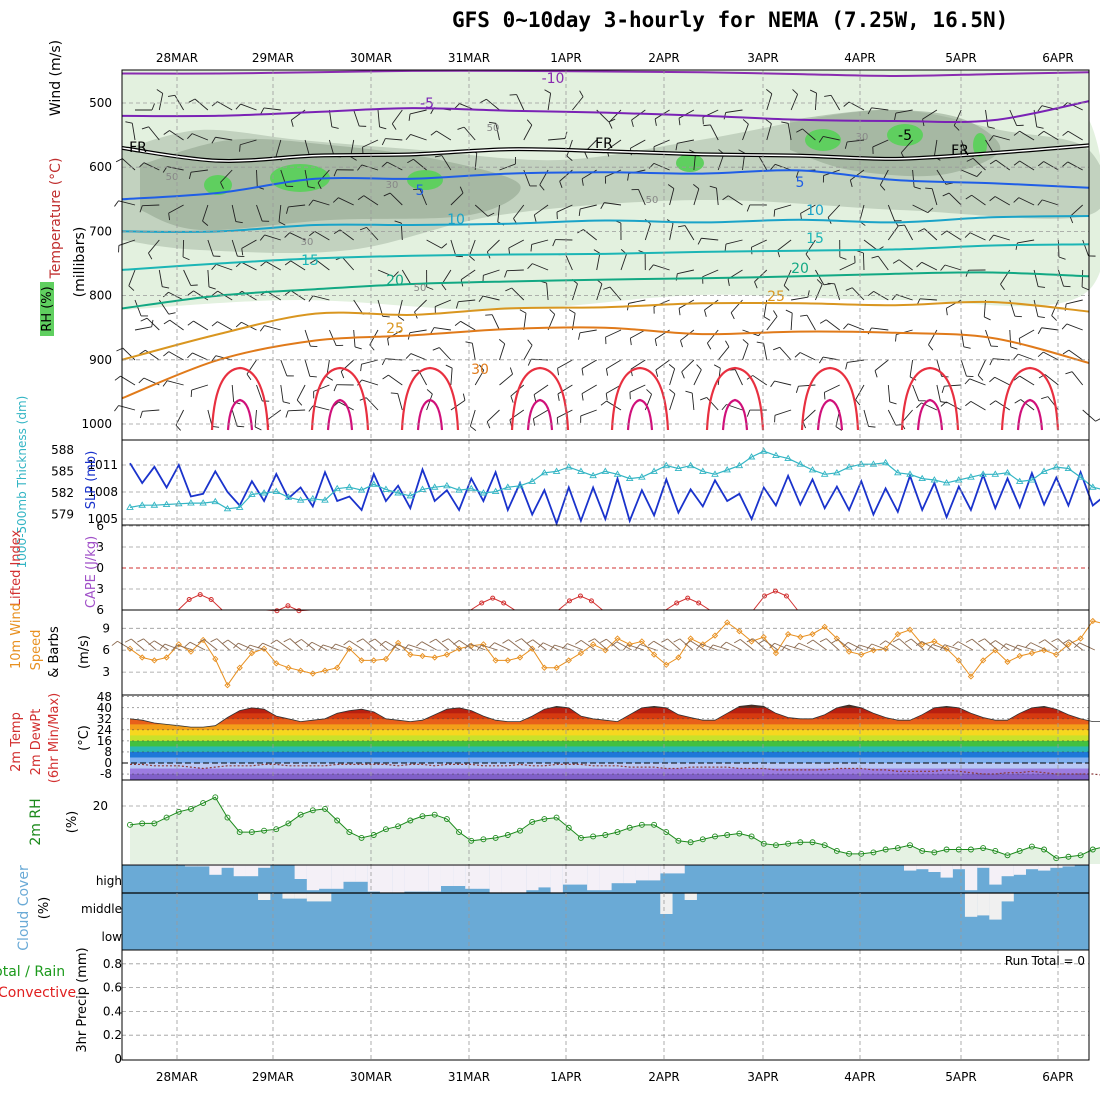  What do you see at coordinates (177, 1077) in the screenshot?
I see `date-label-bottom: 28MAR` at bounding box center [177, 1077].